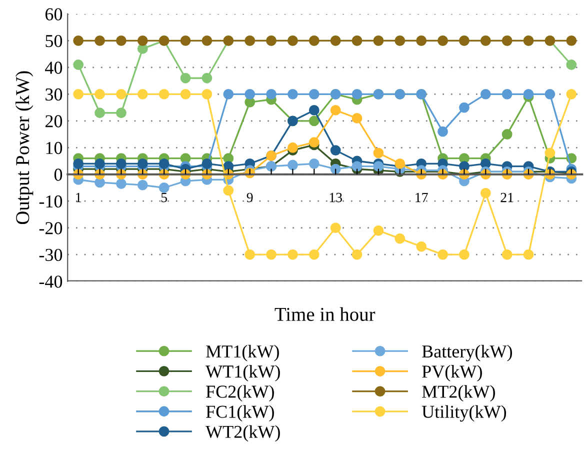 The image size is (588, 465). Describe the element at coordinates (25, 147) in the screenshot. I see `y-axis-title: Output Power (kW)` at that location.